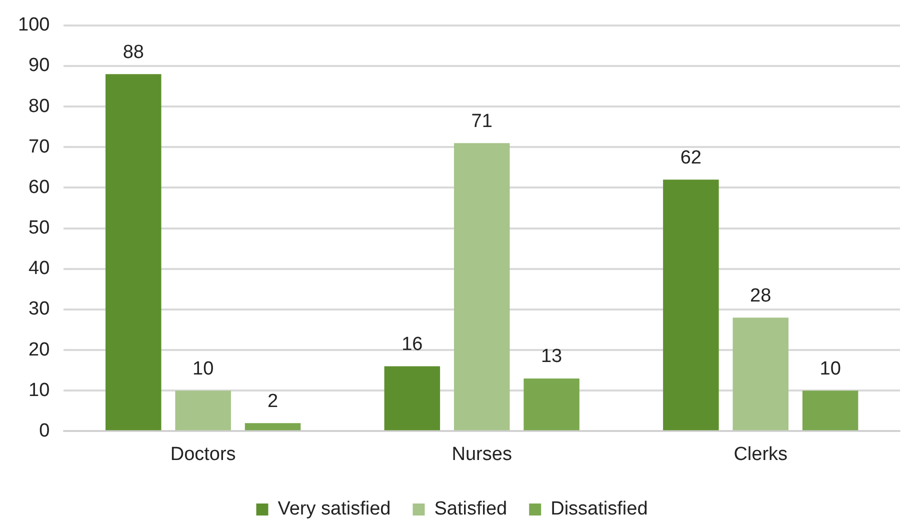 This screenshot has height=529, width=910. What do you see at coordinates (39, 65) in the screenshot?
I see `y-tick-label: 90` at bounding box center [39, 65].